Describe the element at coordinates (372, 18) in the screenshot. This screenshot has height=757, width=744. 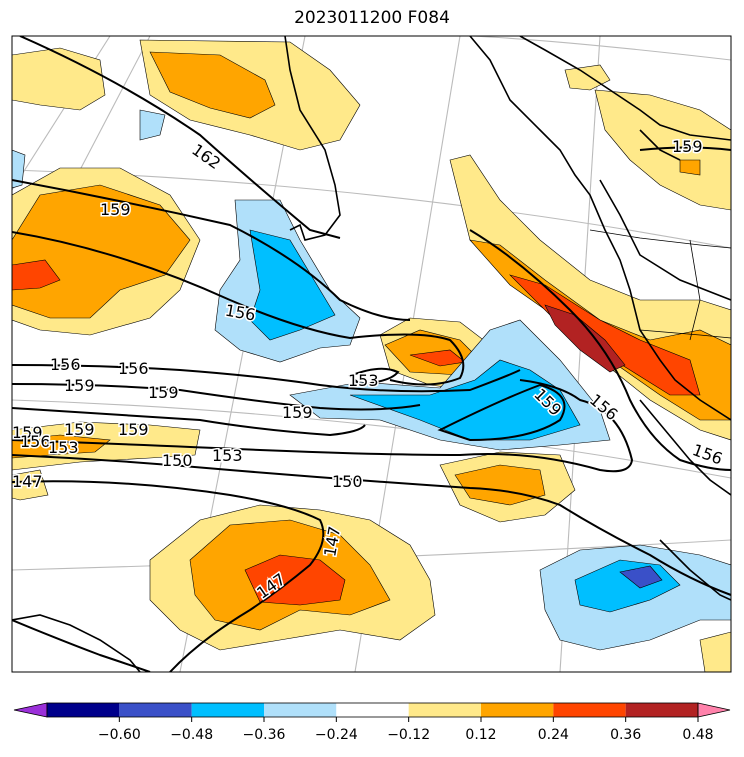
I see `map-title: 2023011200 F084` at that location.